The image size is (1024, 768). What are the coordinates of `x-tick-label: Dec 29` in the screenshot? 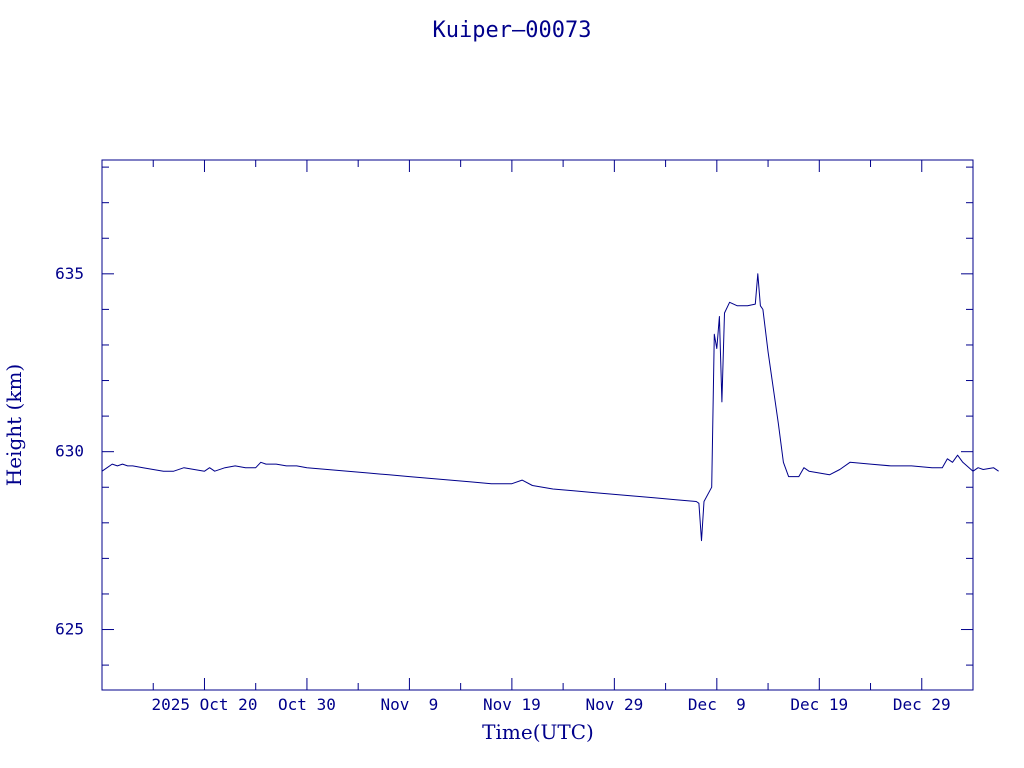 It's located at (922, 704).